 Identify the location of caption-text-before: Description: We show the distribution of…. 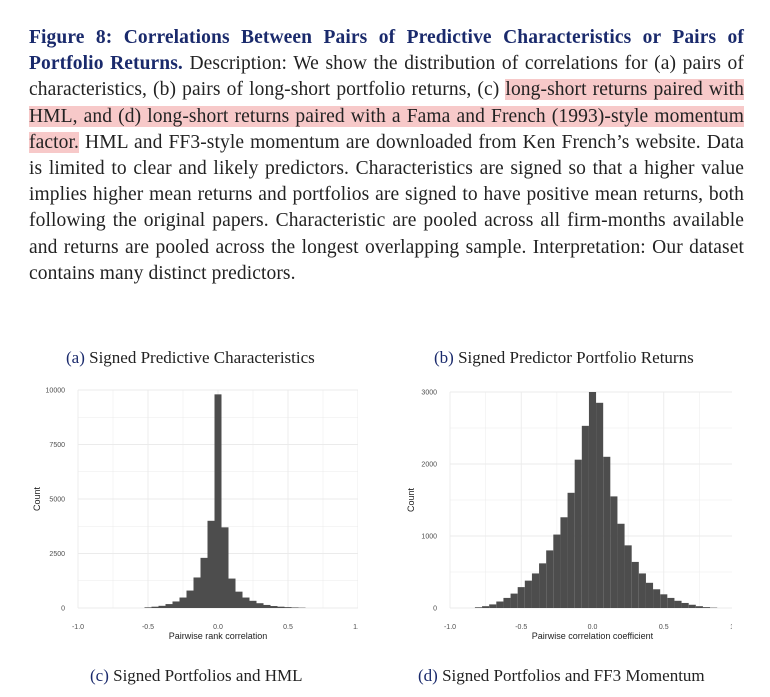
(387, 77).